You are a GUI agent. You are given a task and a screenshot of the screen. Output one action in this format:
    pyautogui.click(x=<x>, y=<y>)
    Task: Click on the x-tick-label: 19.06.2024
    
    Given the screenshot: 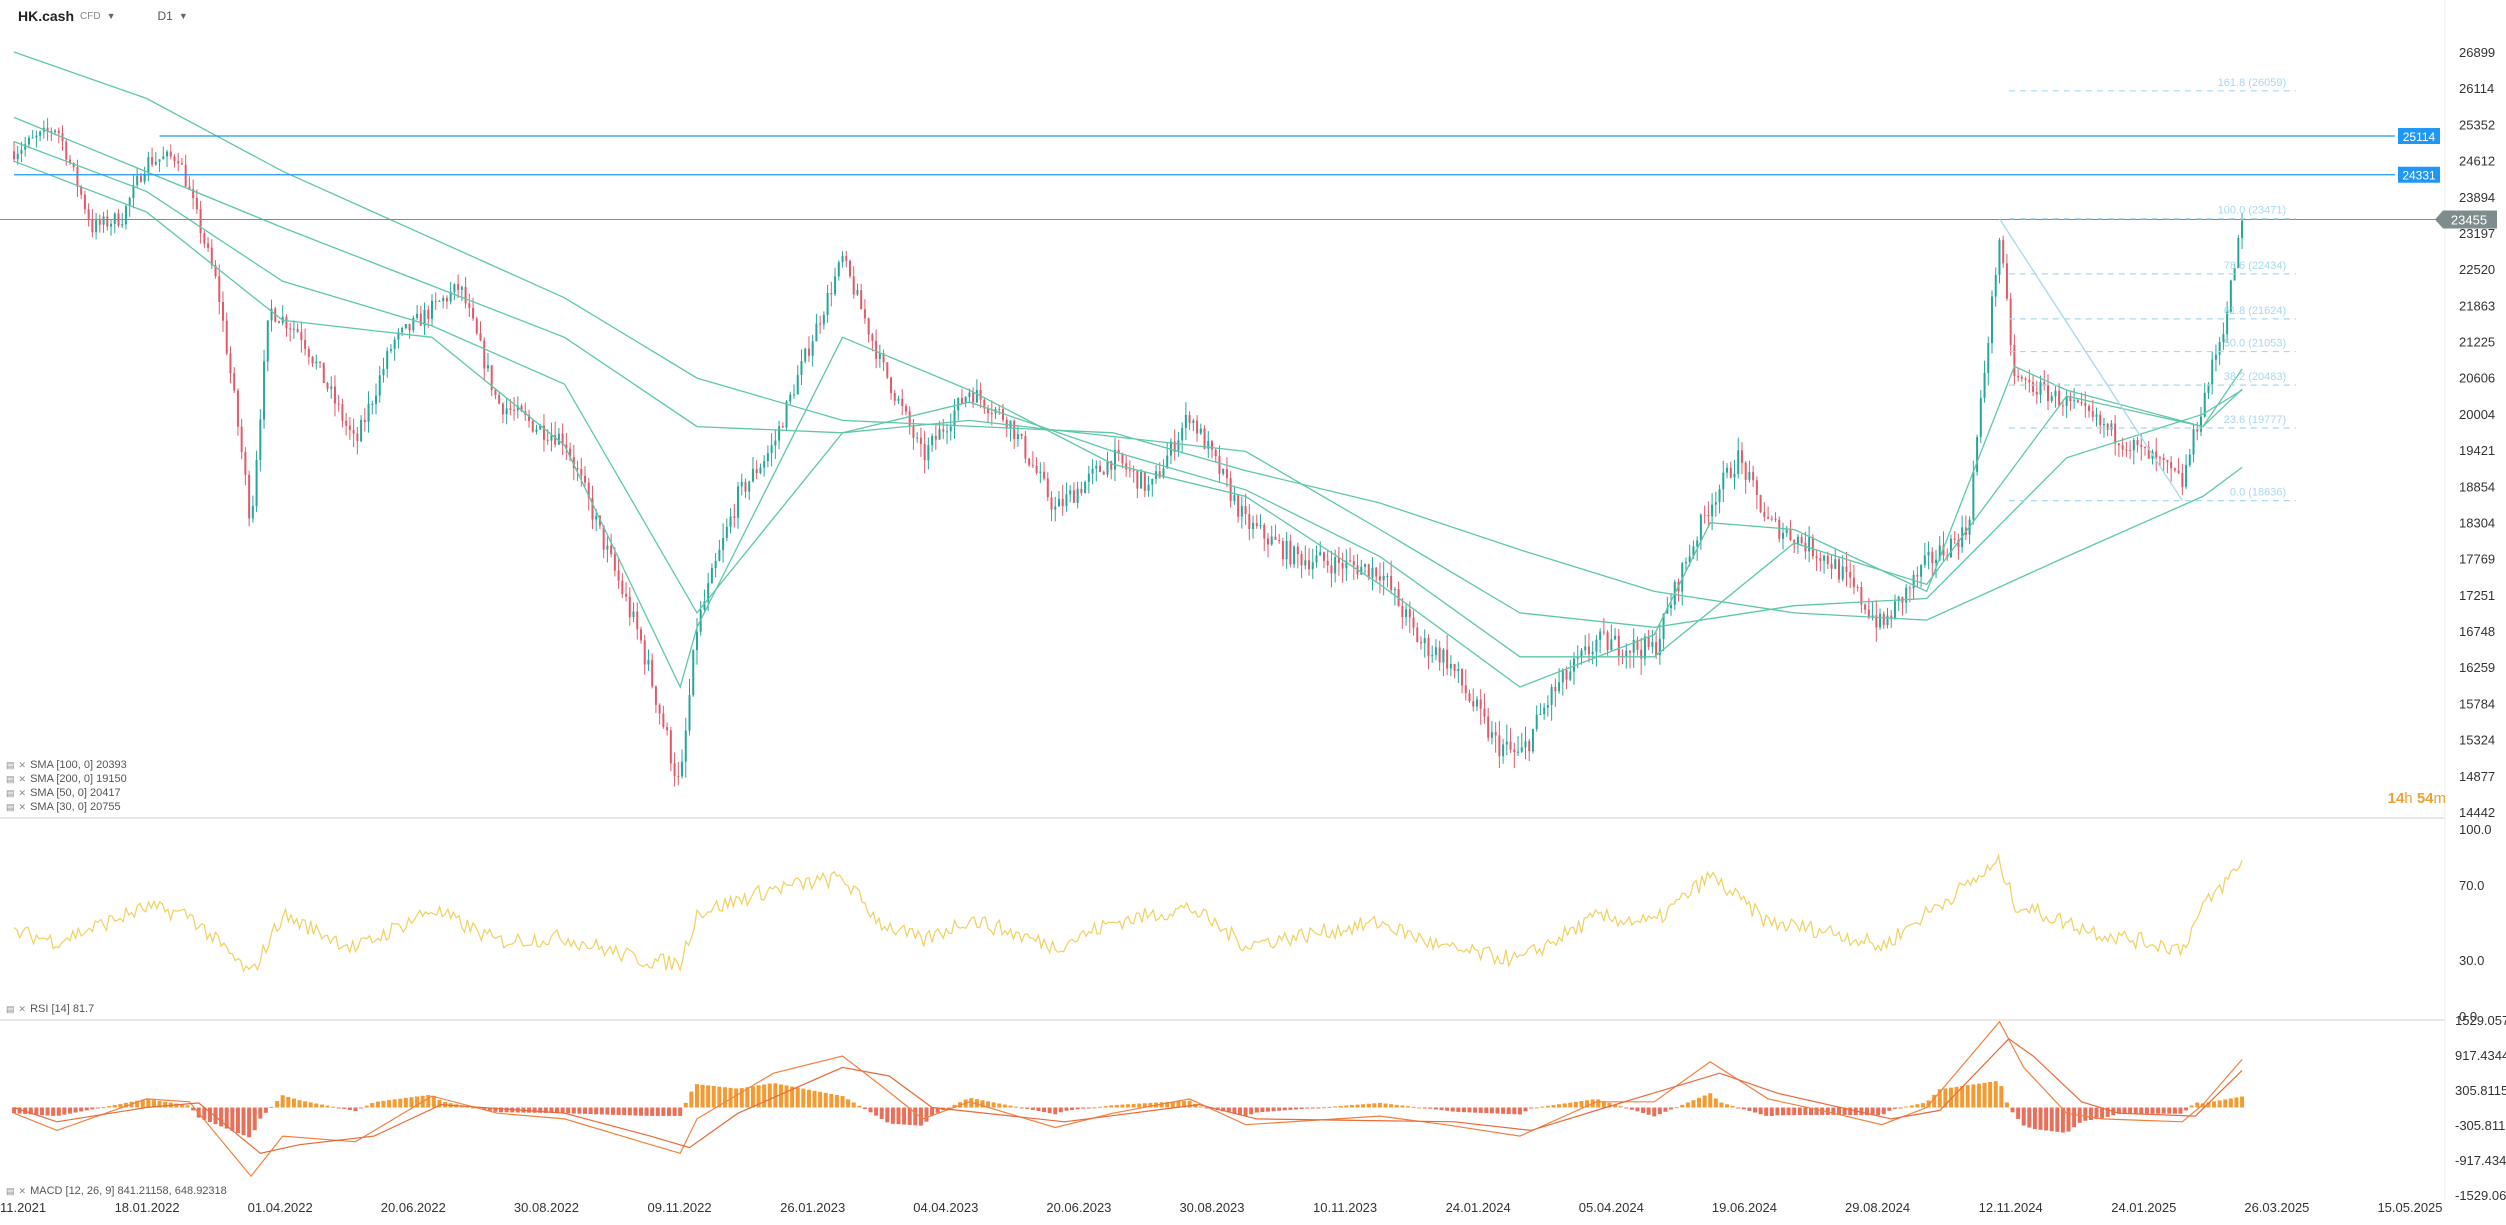 What is the action you would take?
    pyautogui.click(x=1744, y=1207)
    